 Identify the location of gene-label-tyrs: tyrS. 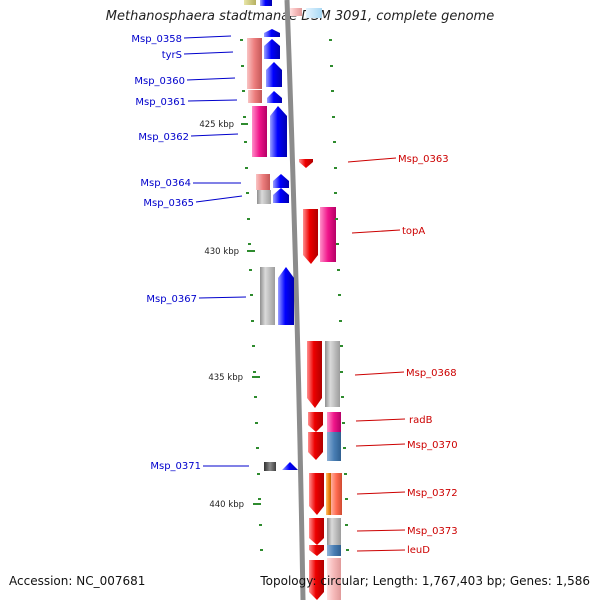
(172, 55).